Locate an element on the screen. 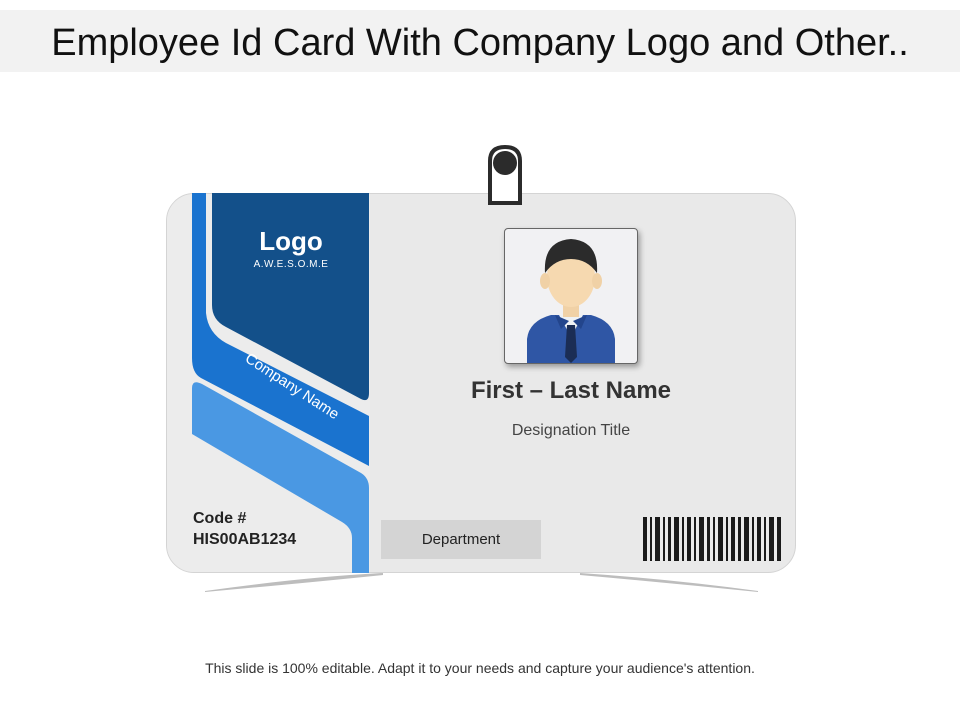 The width and height of the screenshot is (960, 720). card-stripes is located at coordinates (280, 383).